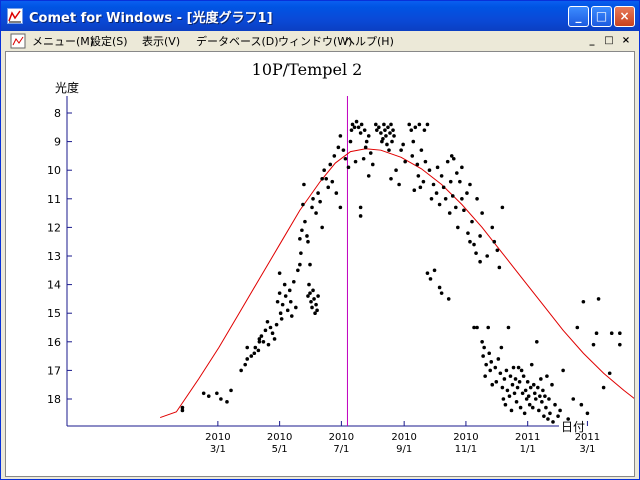 This screenshot has width=640, height=480. Describe the element at coordinates (609, 40) in the screenshot. I see `mdi-restore-button: □` at that location.